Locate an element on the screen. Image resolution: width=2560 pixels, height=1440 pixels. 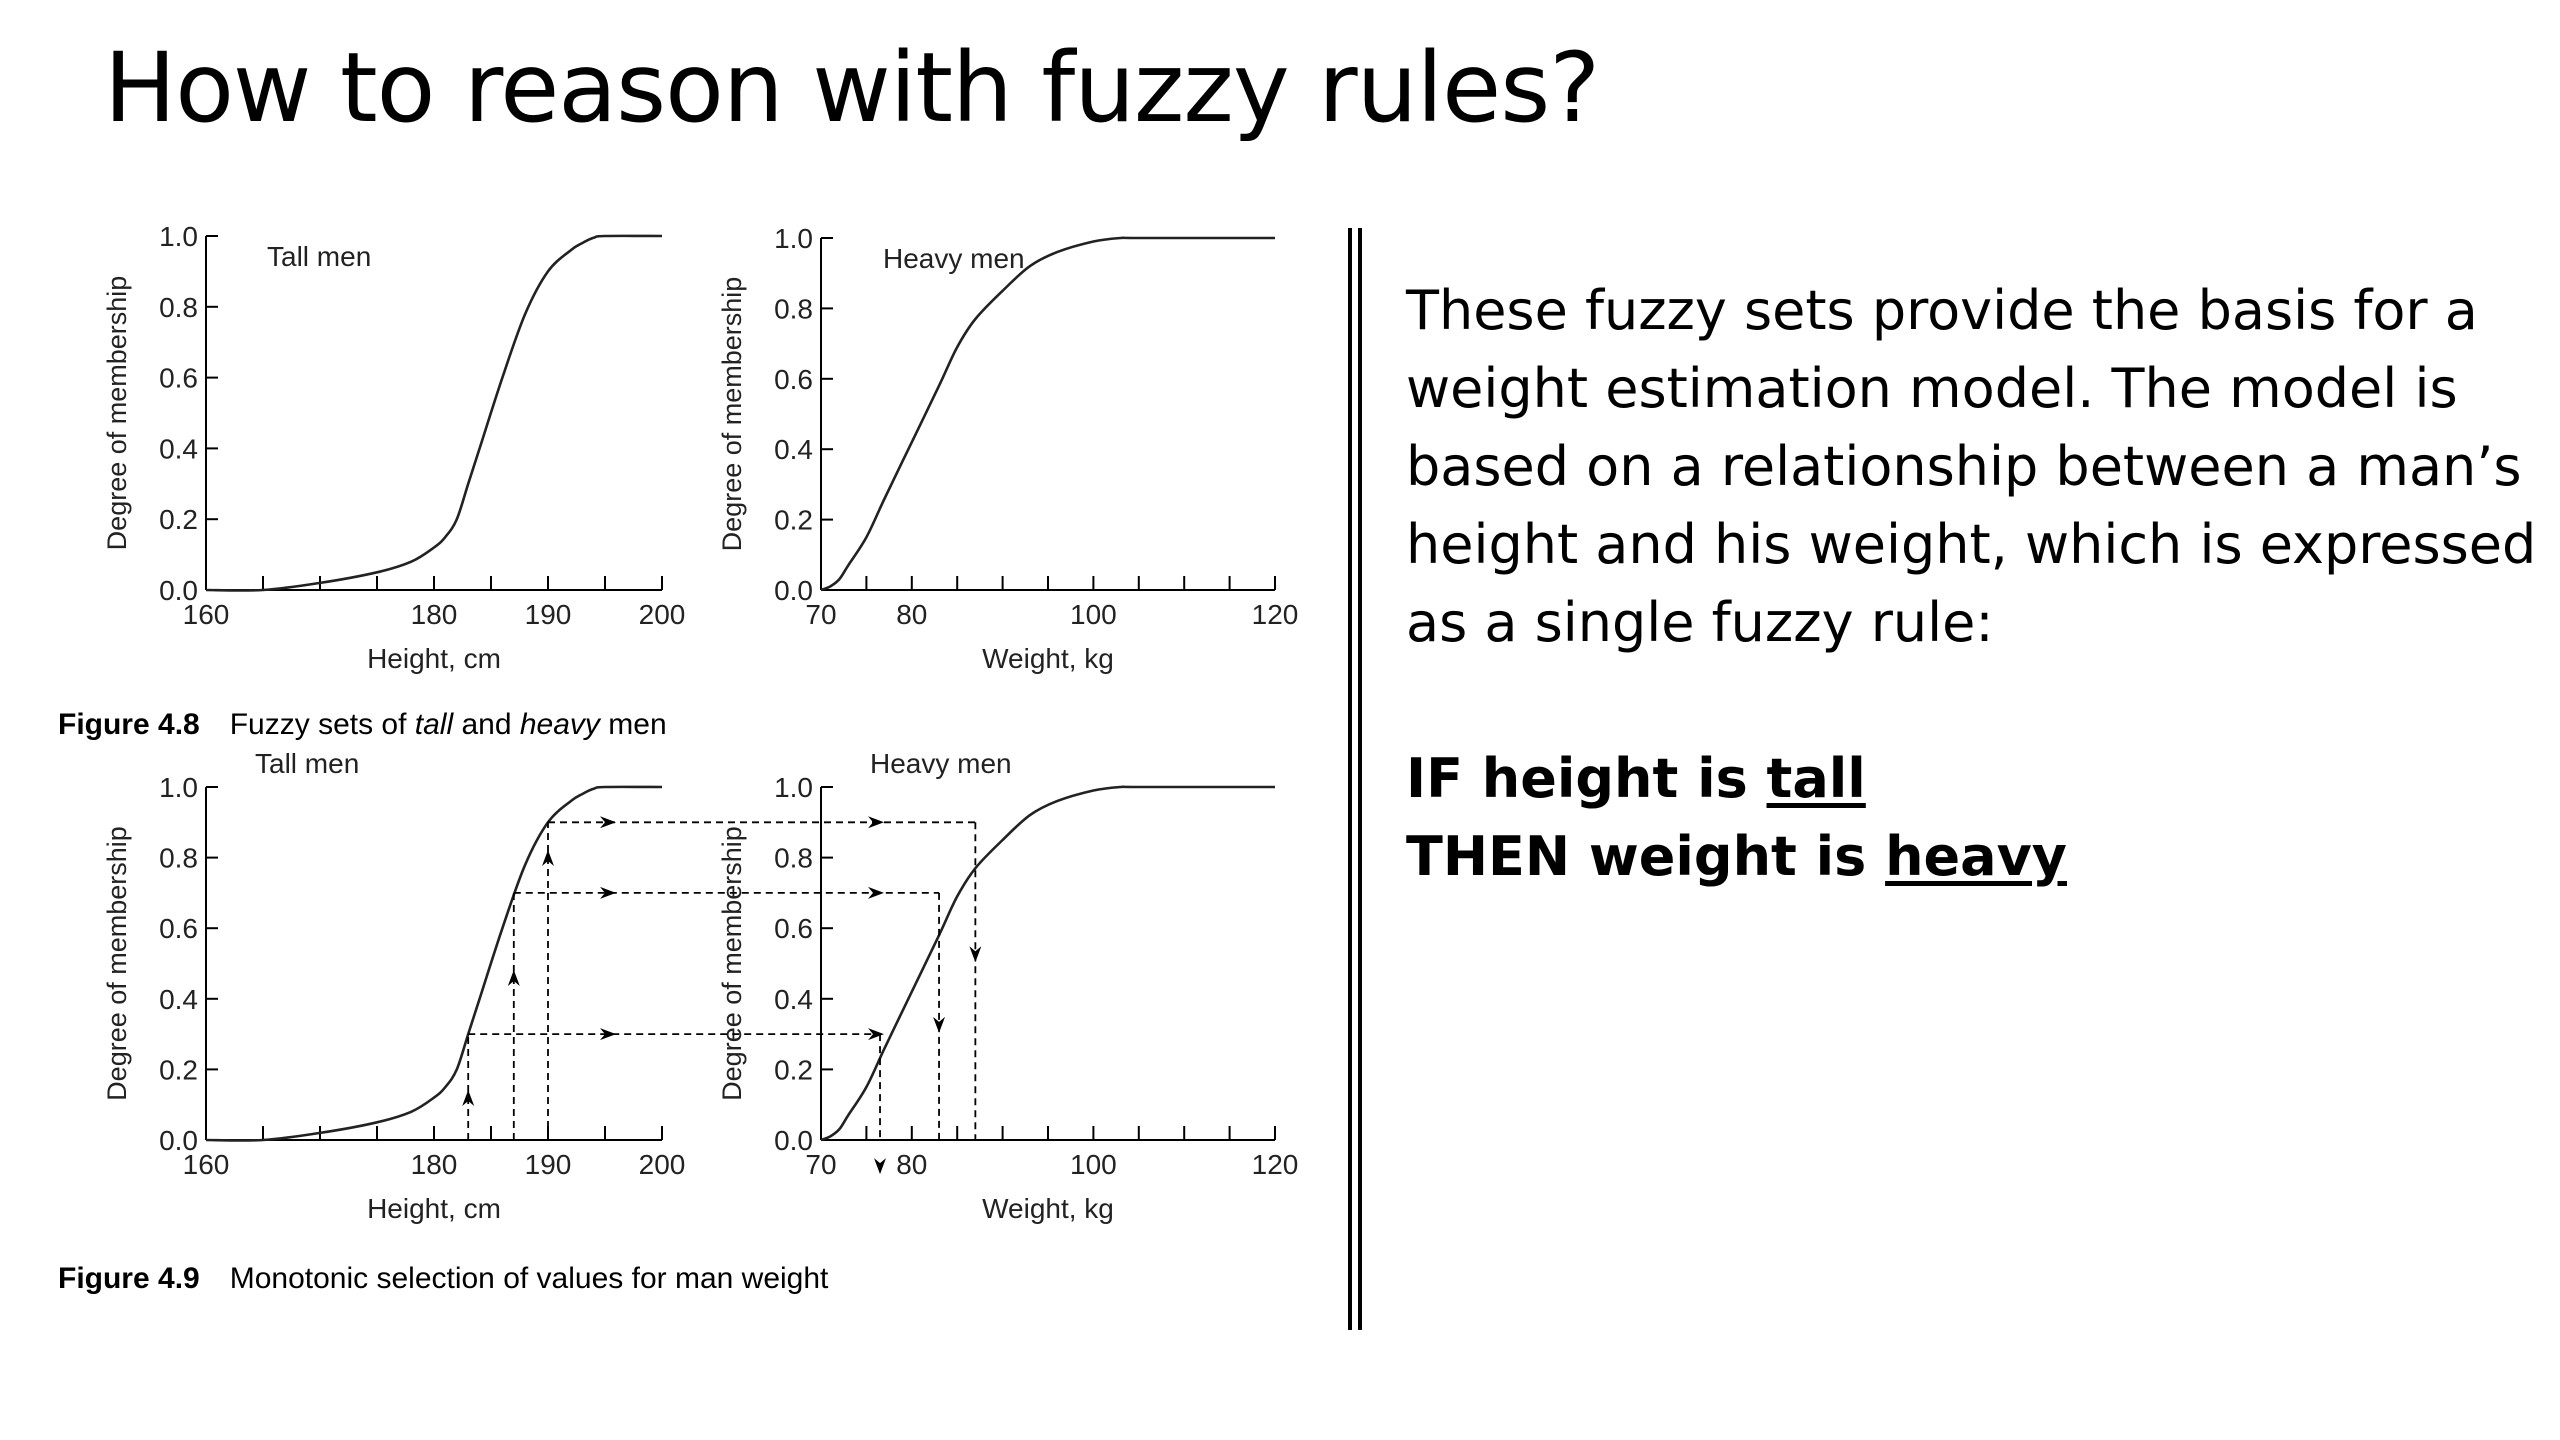
rule-then-prefix: THEN weight is is located at coordinates (1646, 856).